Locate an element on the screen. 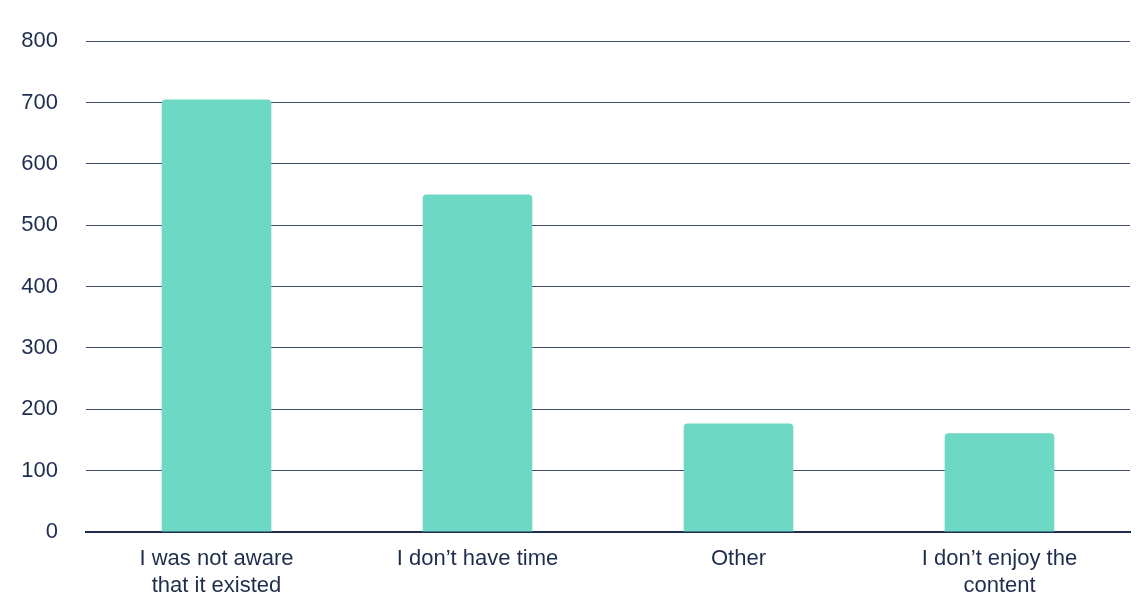 This screenshot has height=603, width=1139. y-tick-label: 0 is located at coordinates (51, 531).